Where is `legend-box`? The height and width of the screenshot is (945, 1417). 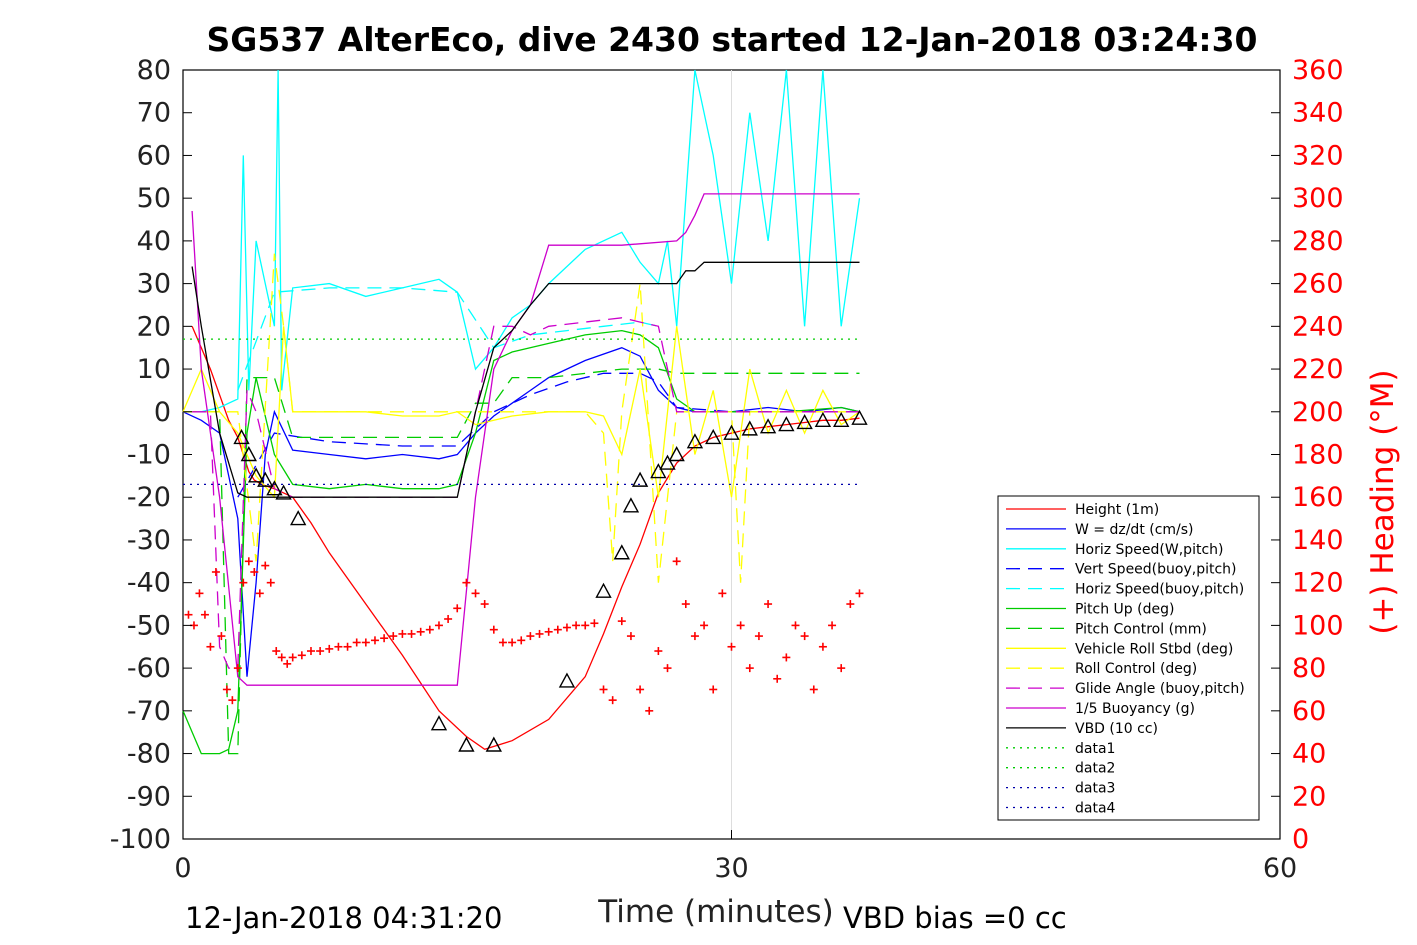 legend-box is located at coordinates (1128, 658).